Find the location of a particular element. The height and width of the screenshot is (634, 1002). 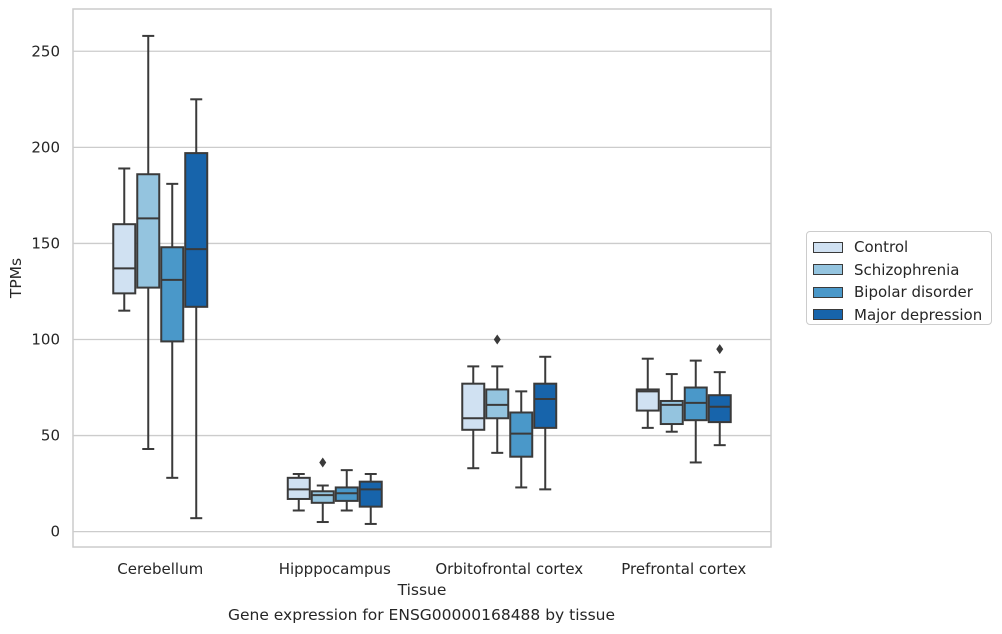

x-tick-label: Cerebellum is located at coordinates (160, 569).